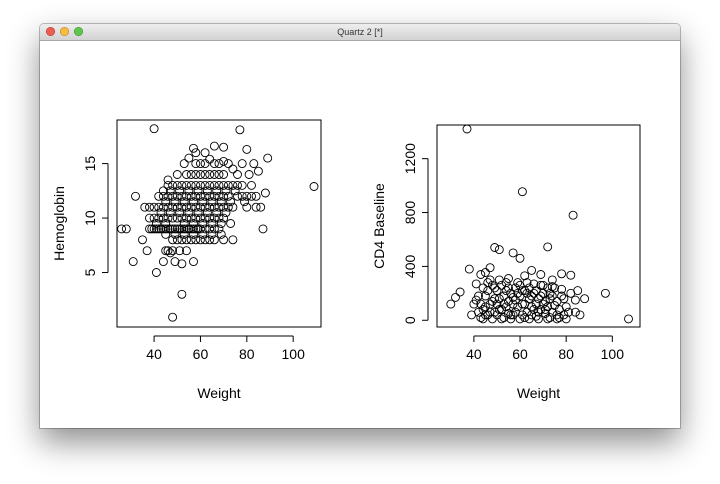  Describe the element at coordinates (64, 31) in the screenshot. I see `minimize-button` at that location.